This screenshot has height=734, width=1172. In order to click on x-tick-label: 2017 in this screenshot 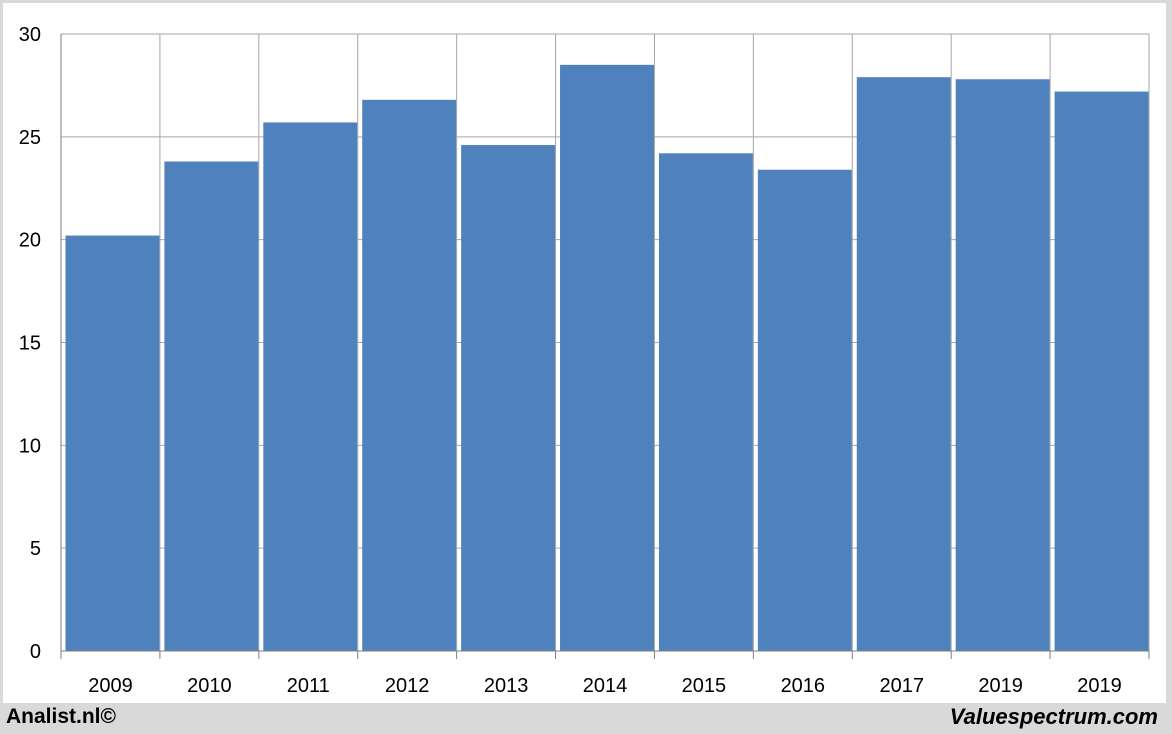, I will do `click(901, 686)`.